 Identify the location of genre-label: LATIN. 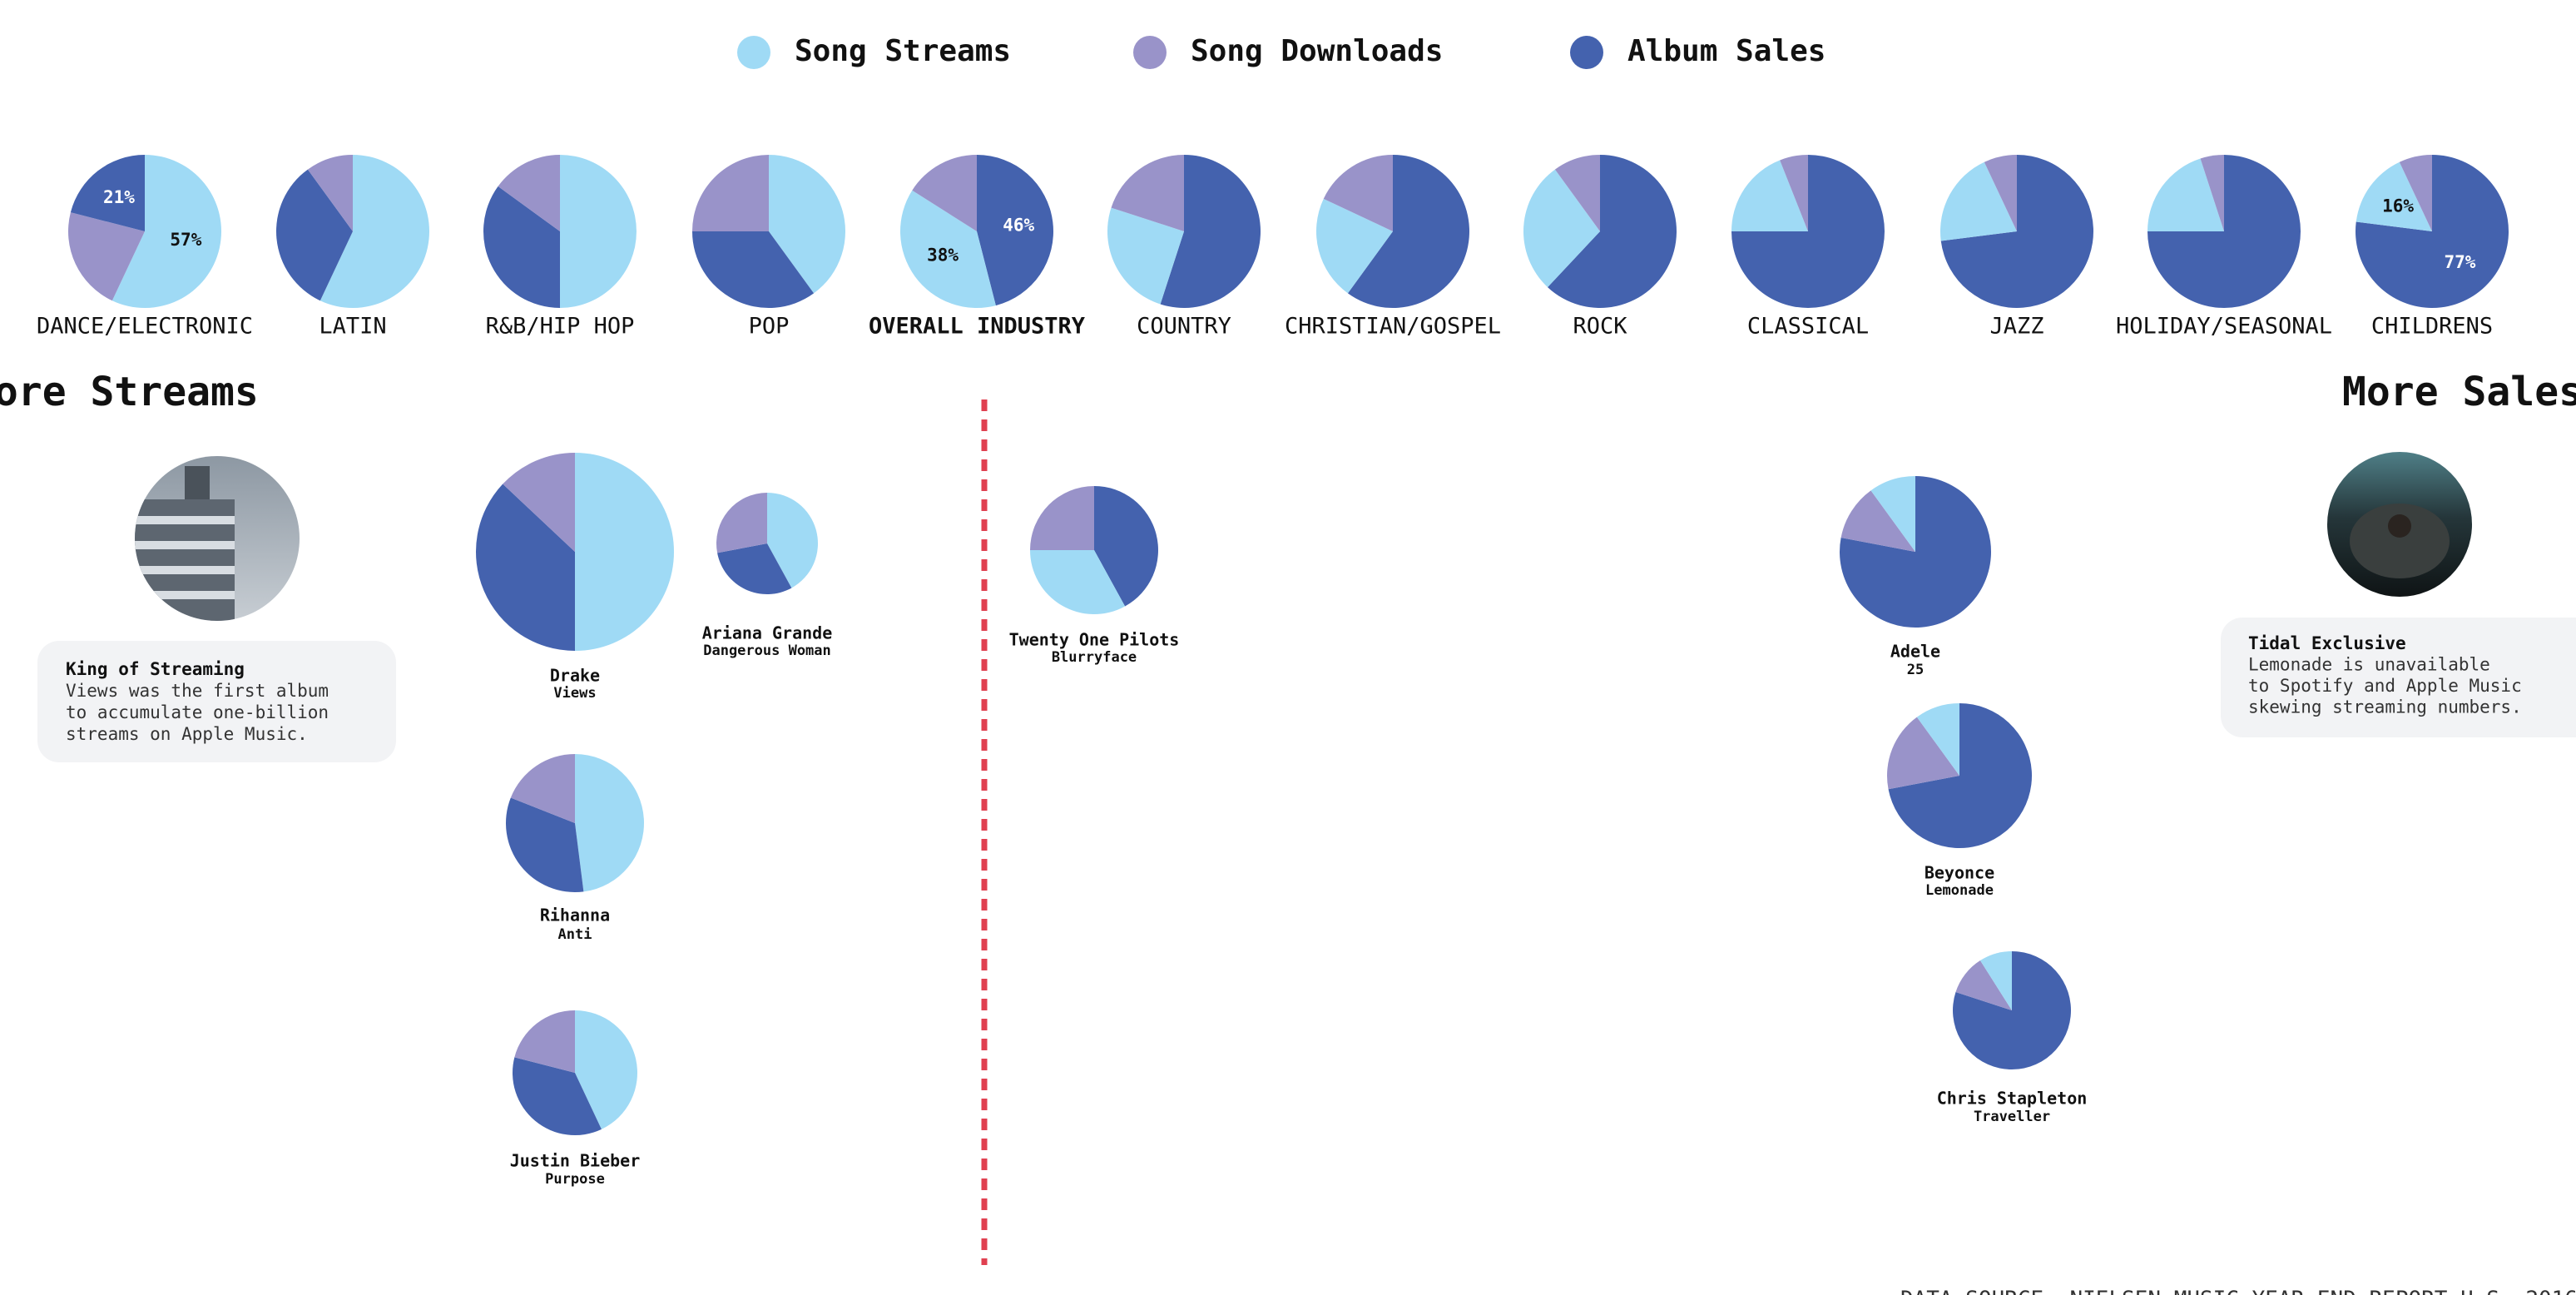
(353, 327).